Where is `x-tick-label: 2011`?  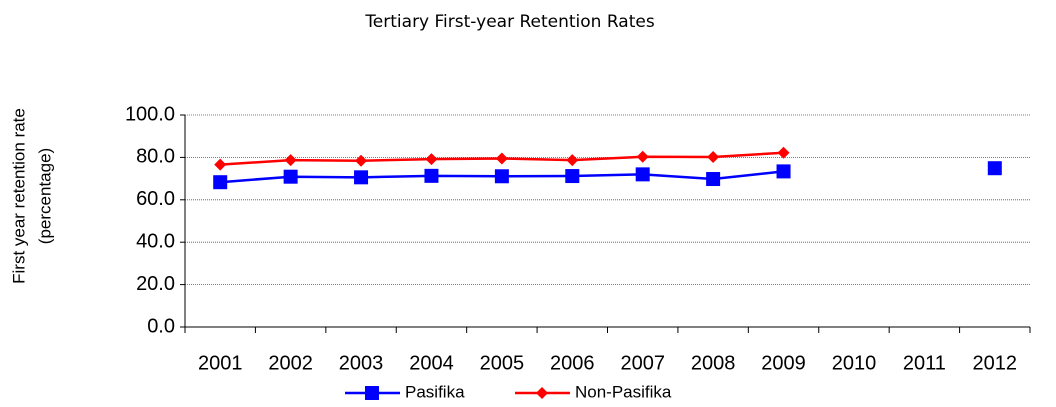 x-tick-label: 2011 is located at coordinates (924, 363).